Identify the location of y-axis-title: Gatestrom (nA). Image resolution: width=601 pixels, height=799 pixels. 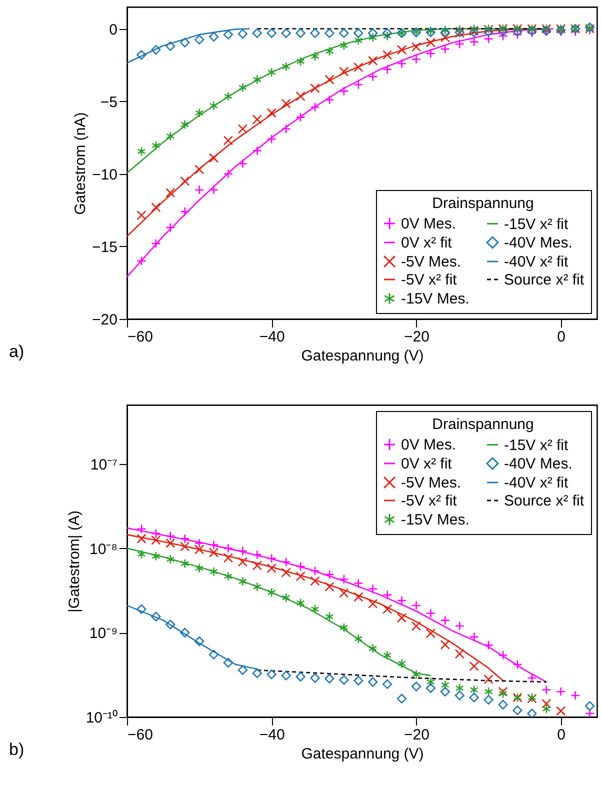
(81, 163).